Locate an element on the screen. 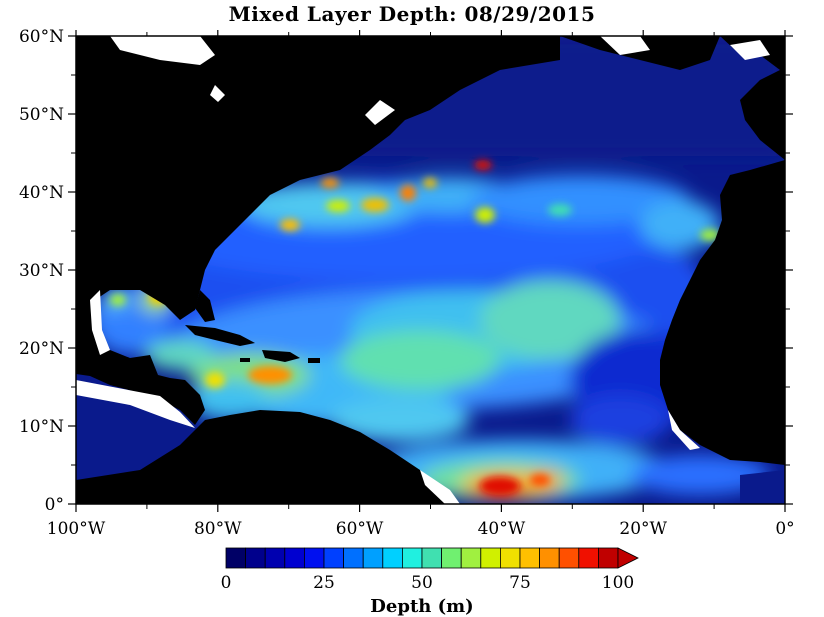  x-tick-label: 100°W is located at coordinates (76, 529).